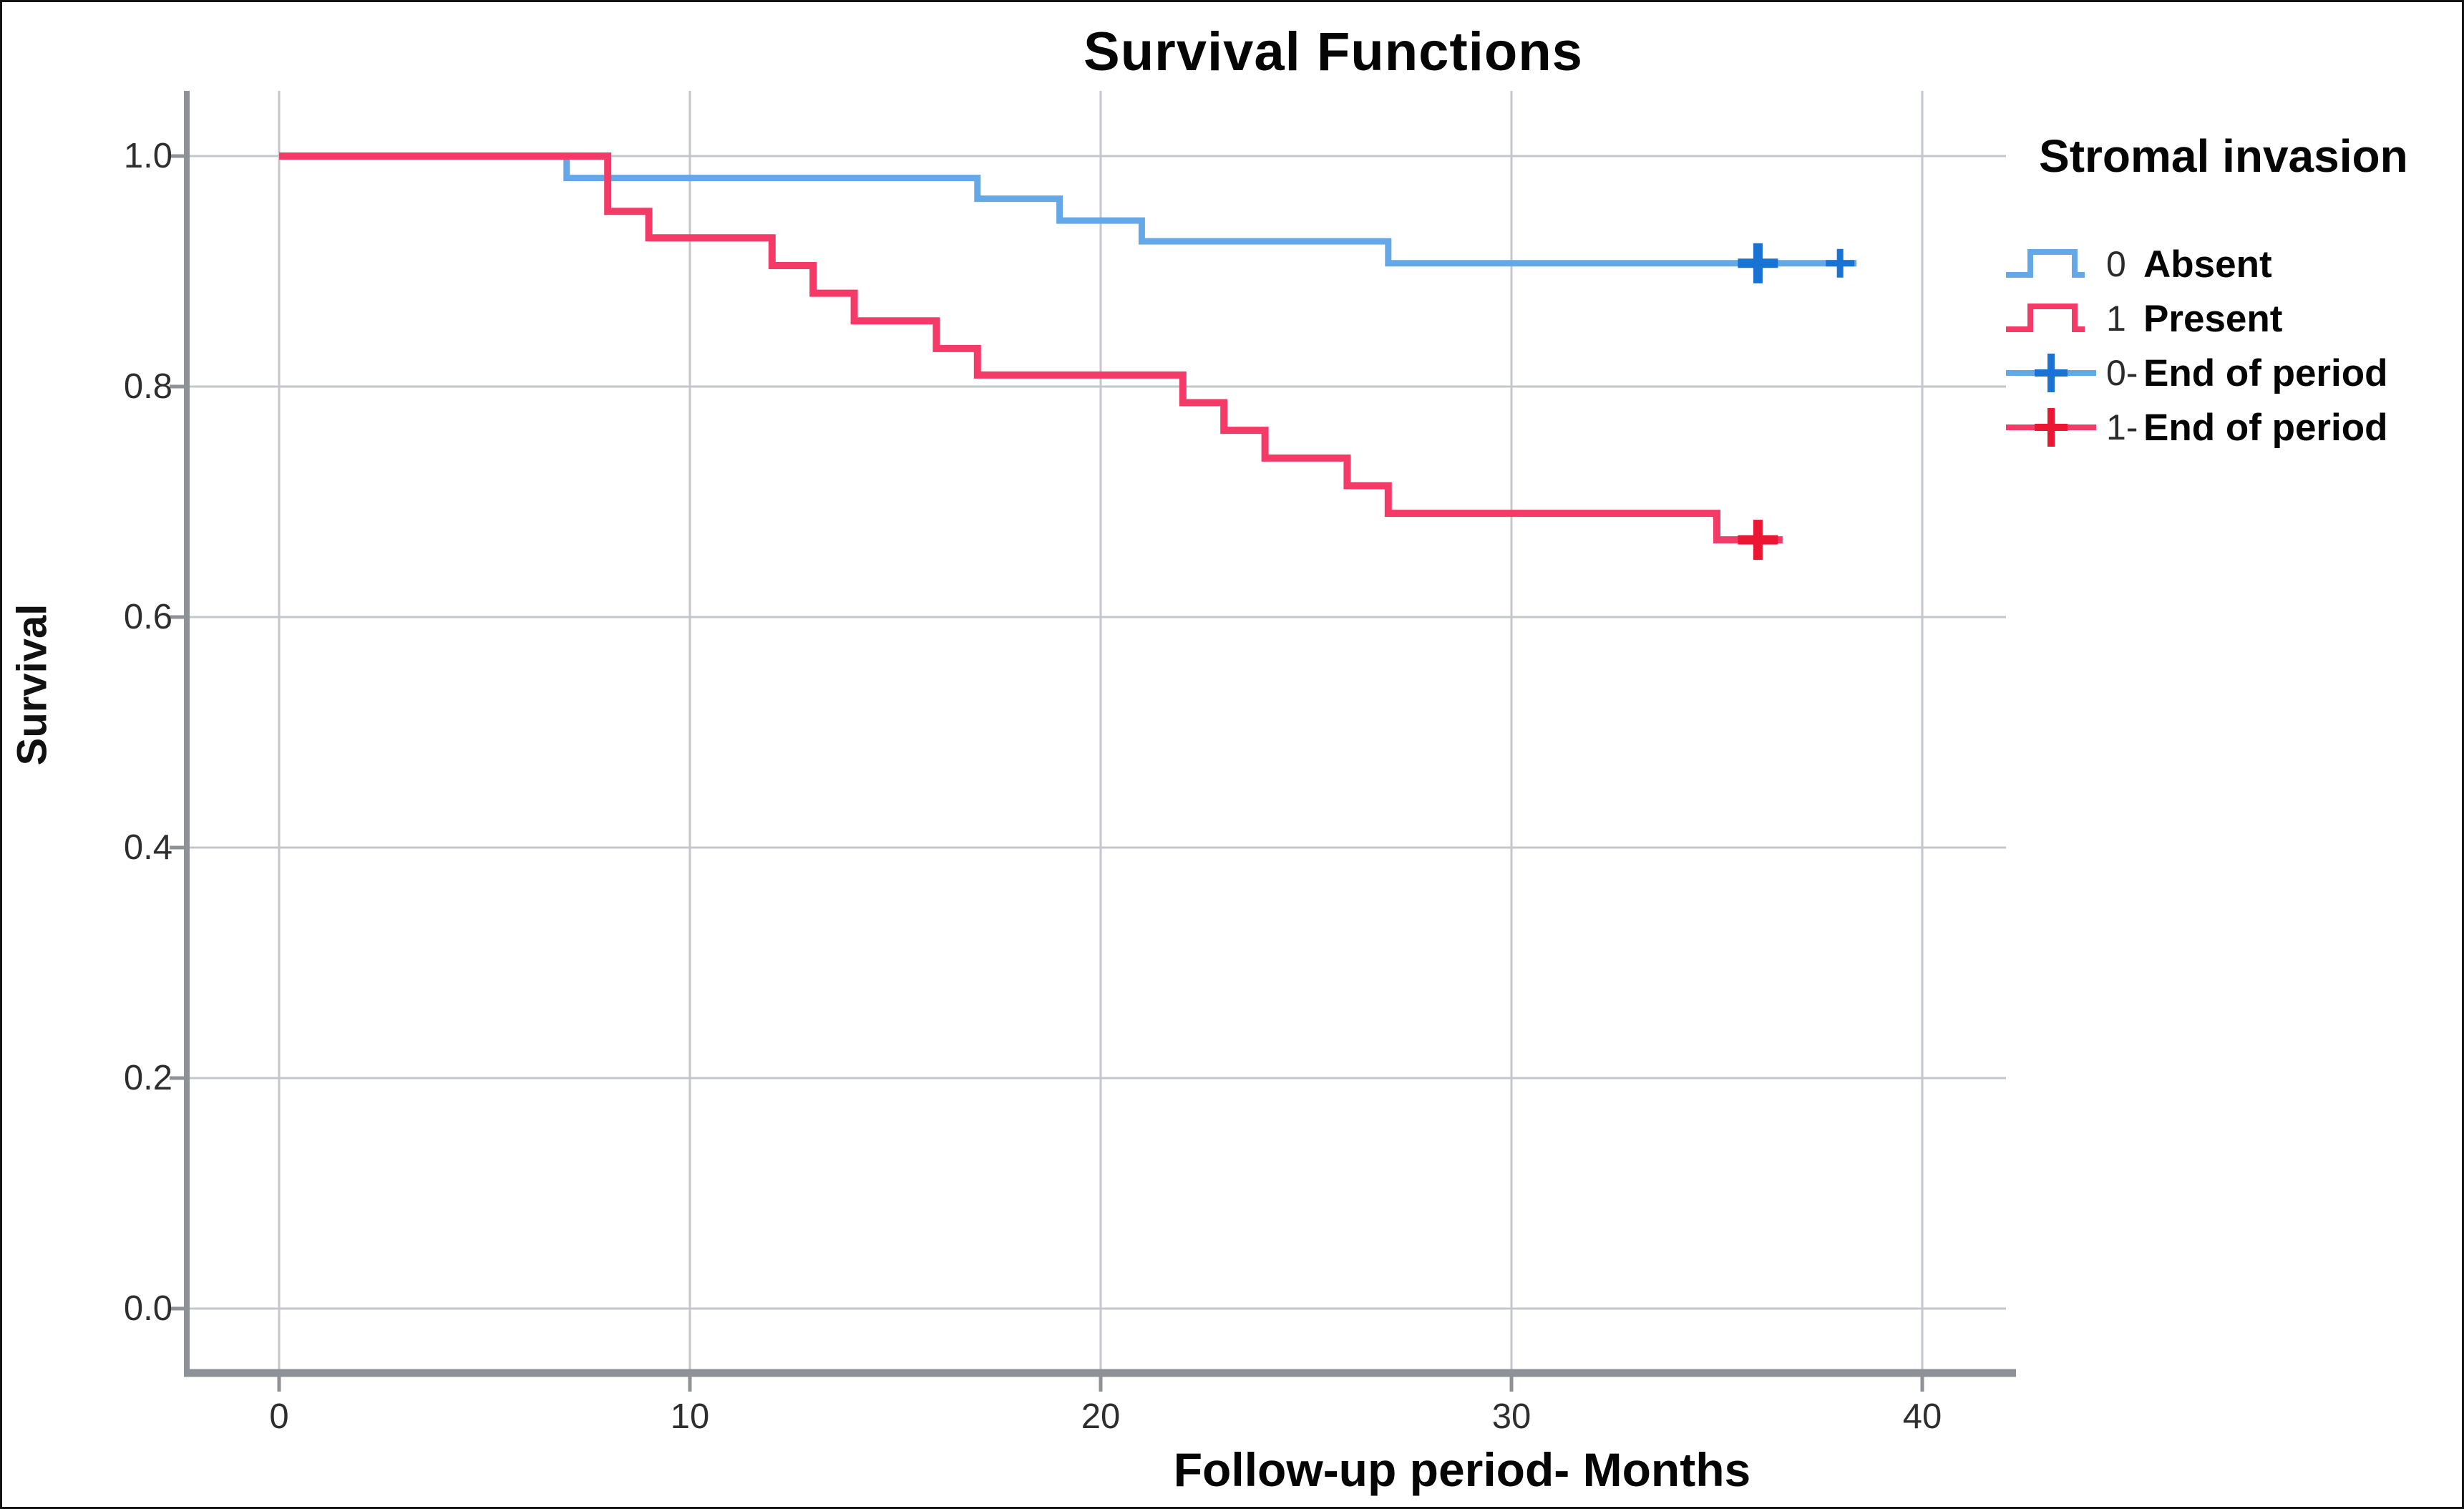 This screenshot has width=2464, height=1509. What do you see at coordinates (147, 617) in the screenshot?
I see `y-tick-label: 0.6` at bounding box center [147, 617].